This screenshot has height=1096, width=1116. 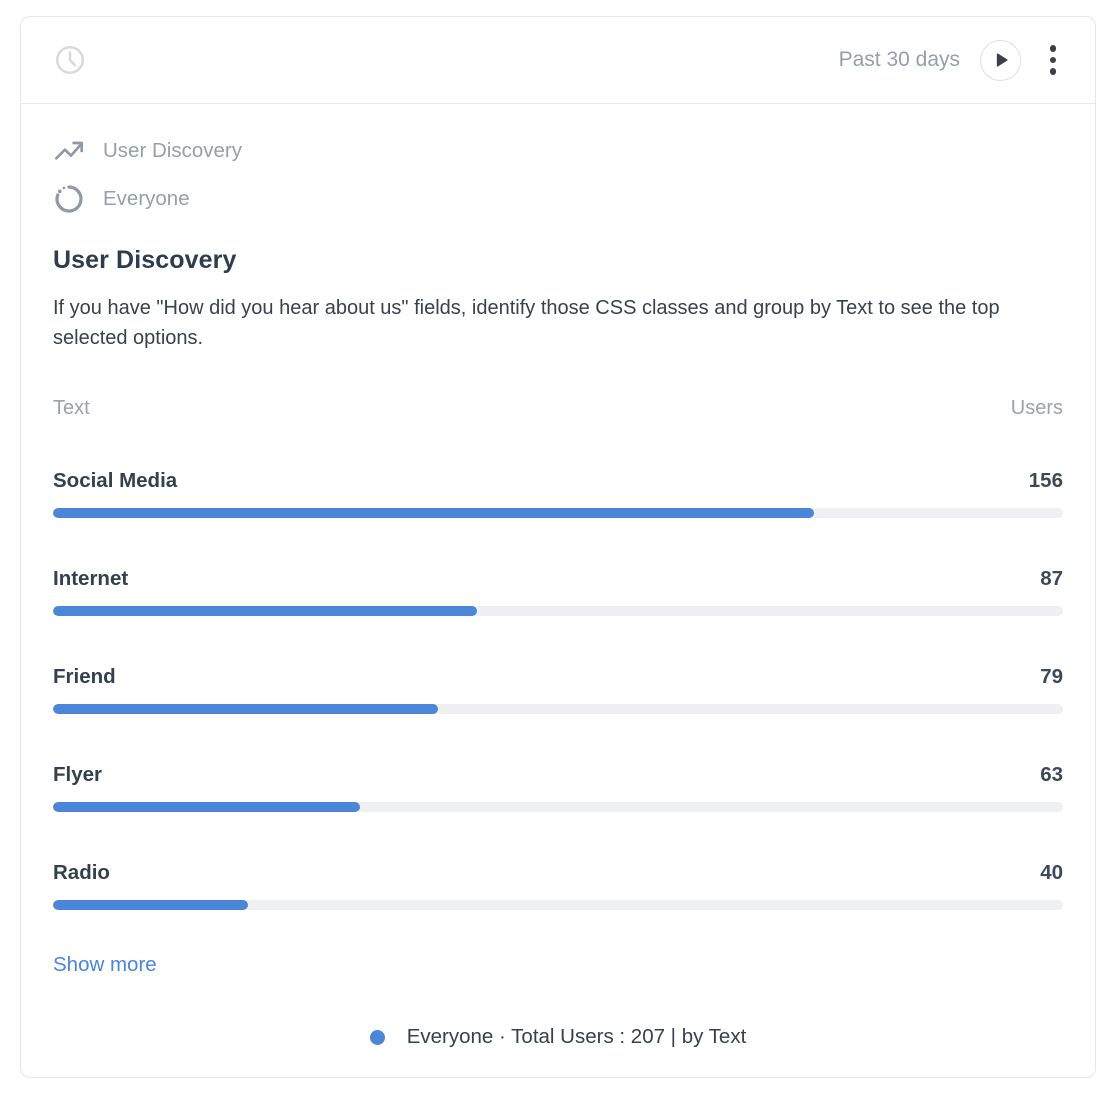 What do you see at coordinates (558, 492) in the screenshot?
I see `table-row: Social Media 156` at bounding box center [558, 492].